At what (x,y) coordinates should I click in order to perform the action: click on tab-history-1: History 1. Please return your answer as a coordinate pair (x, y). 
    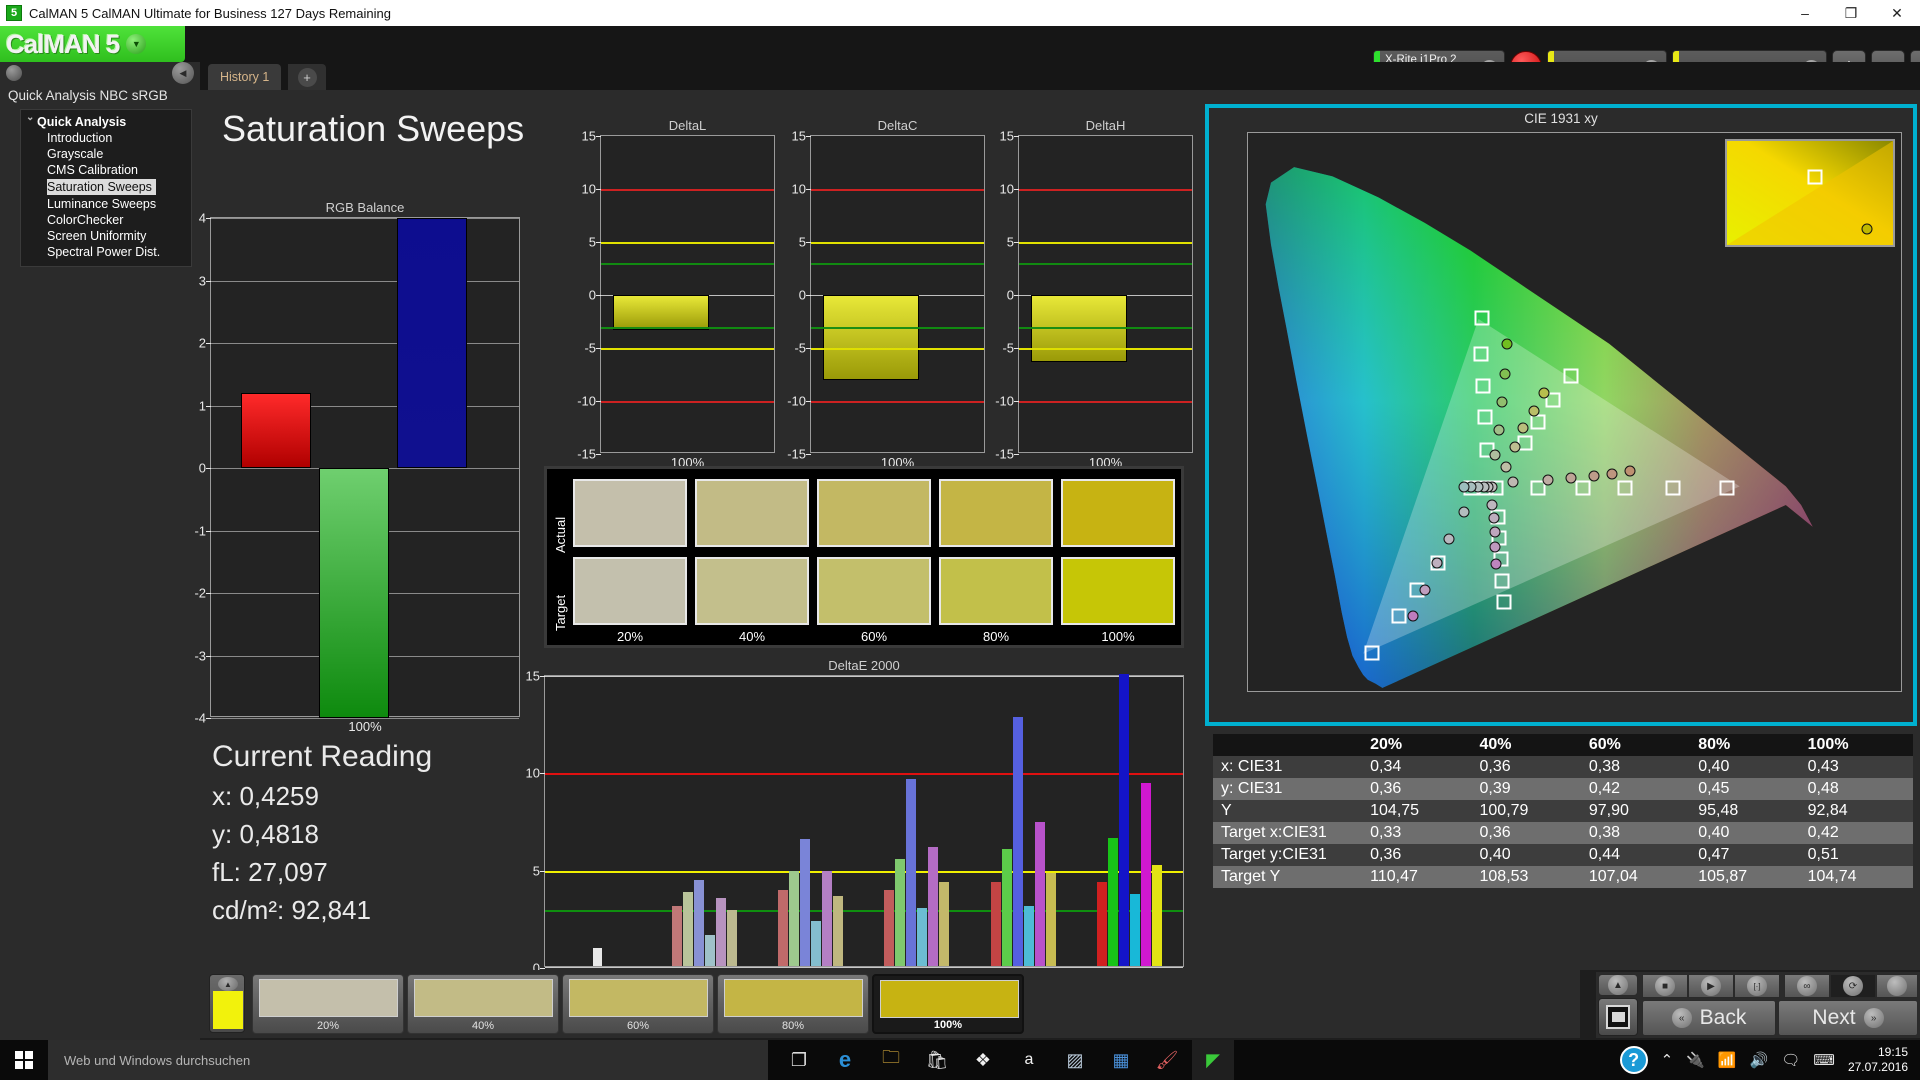
    Looking at the image, I should click on (245, 77).